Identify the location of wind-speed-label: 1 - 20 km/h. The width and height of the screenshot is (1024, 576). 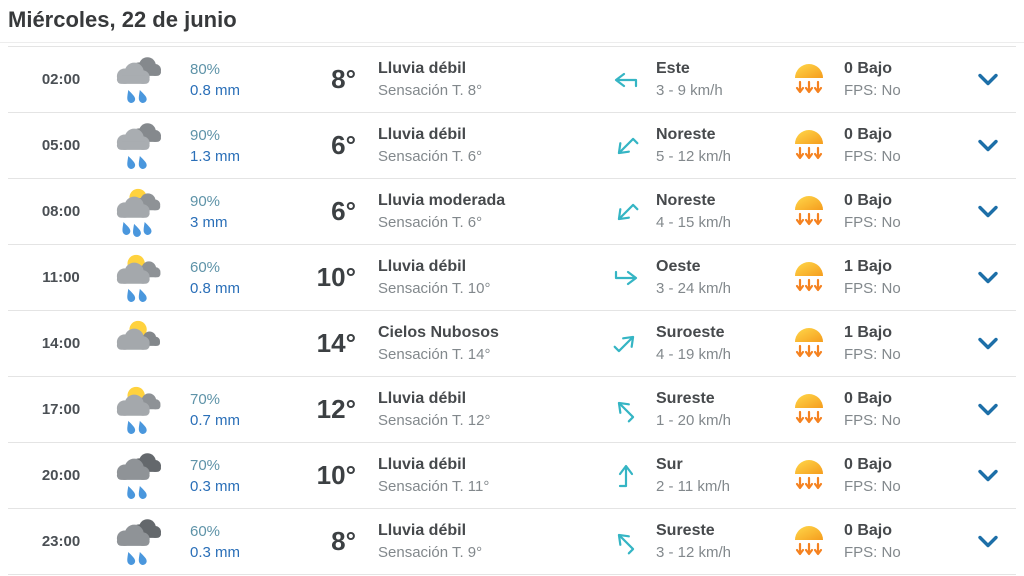
(694, 420).